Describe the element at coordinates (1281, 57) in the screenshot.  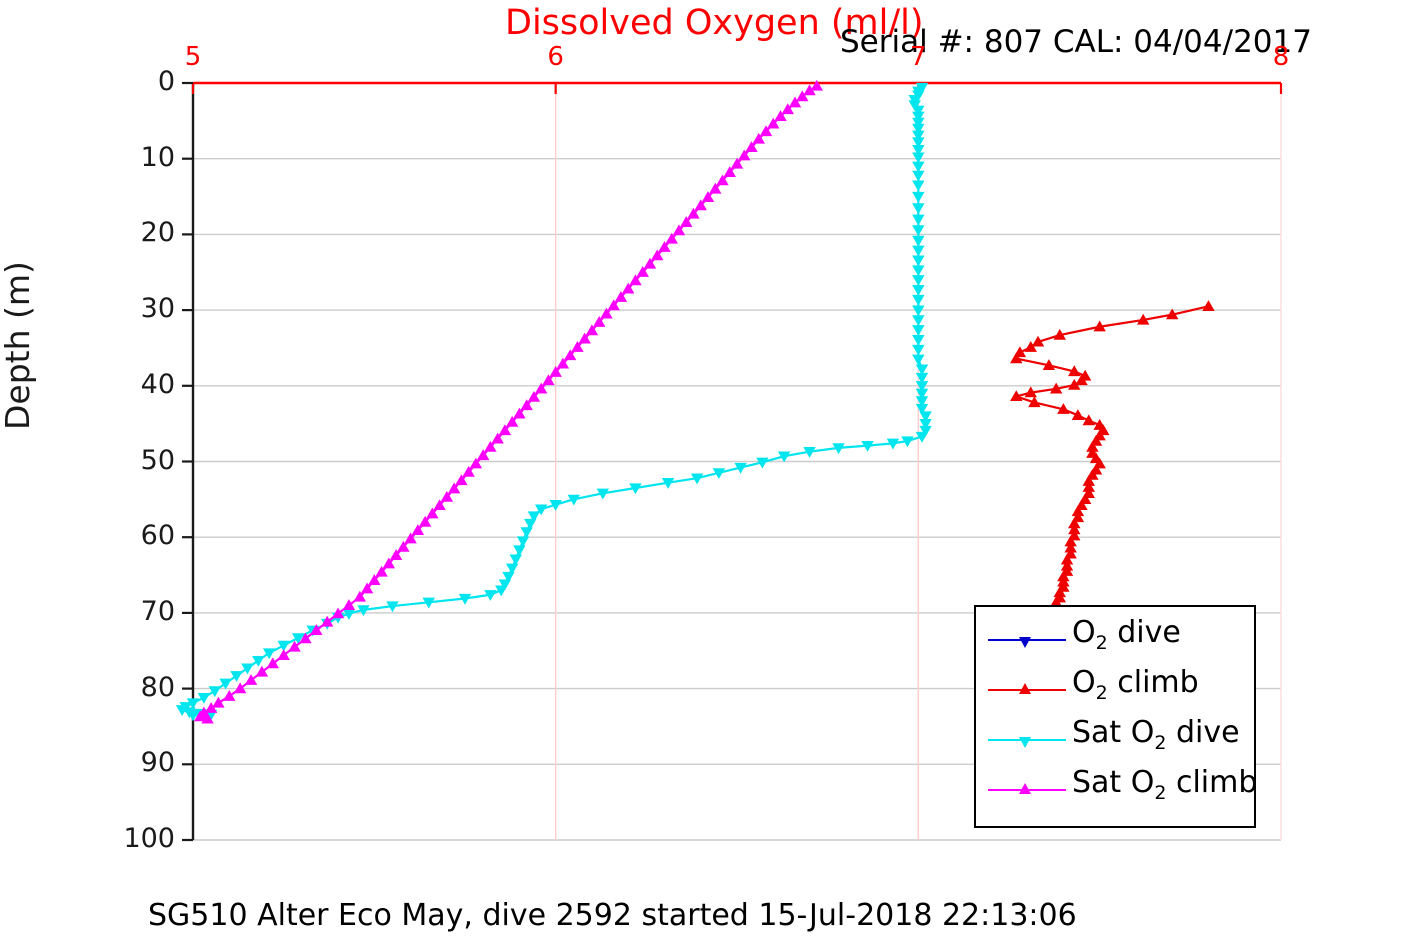
I see `x-tick-label: 8` at that location.